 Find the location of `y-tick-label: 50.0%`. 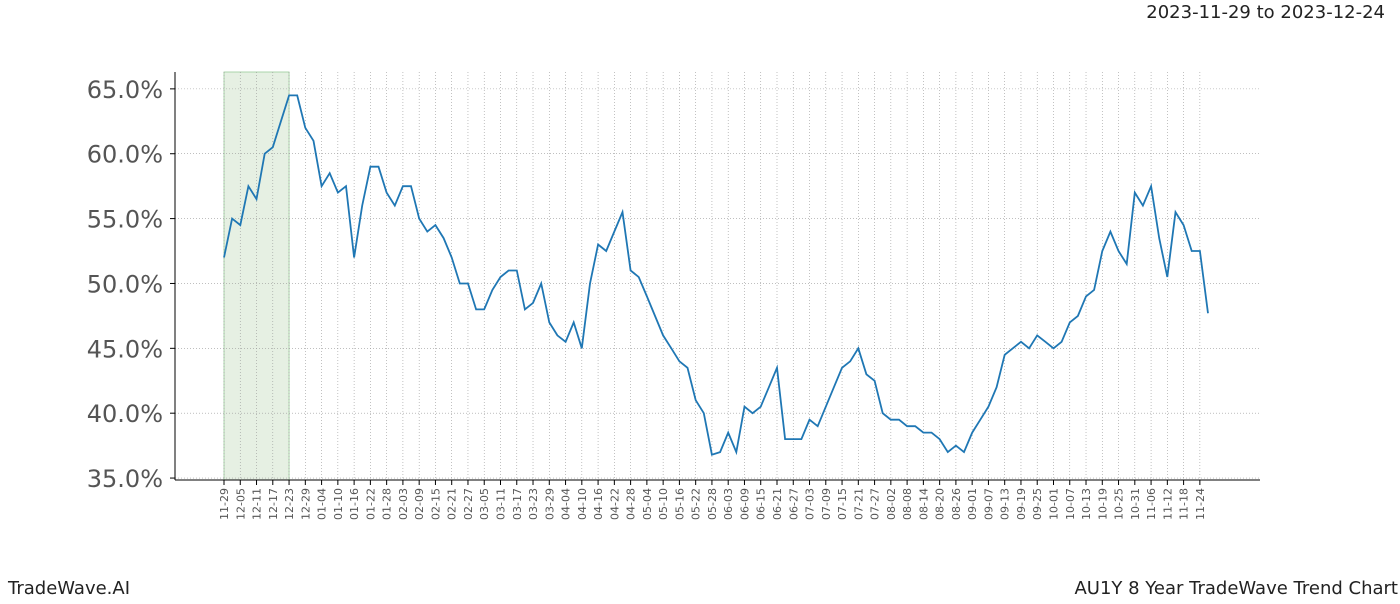

y-tick-label: 50.0% is located at coordinates (125, 284).